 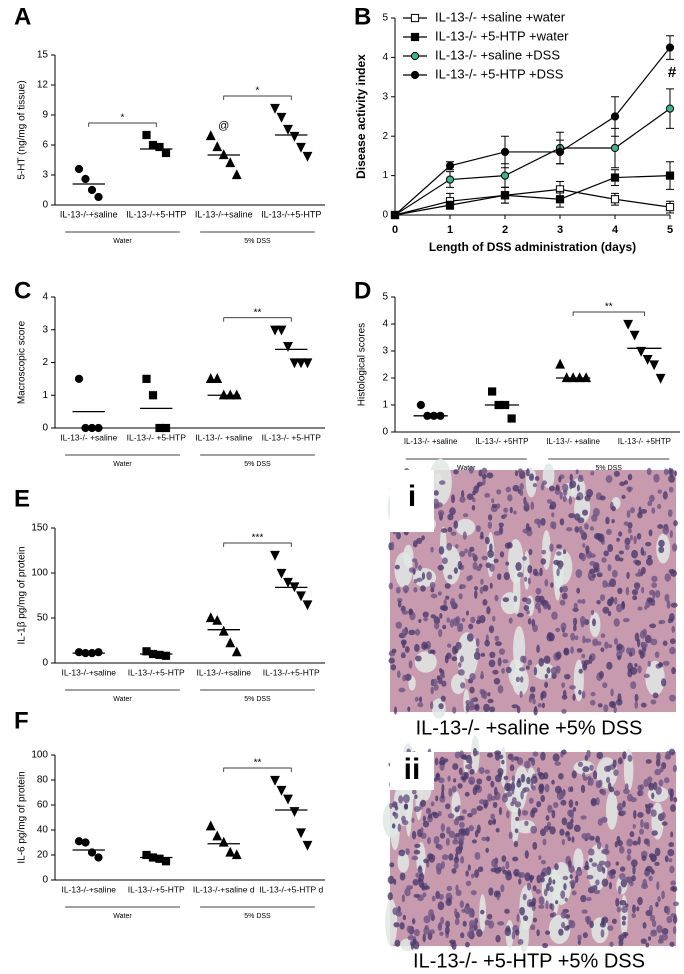 What do you see at coordinates (22, 290) in the screenshot?
I see `panel-letter: C` at bounding box center [22, 290].